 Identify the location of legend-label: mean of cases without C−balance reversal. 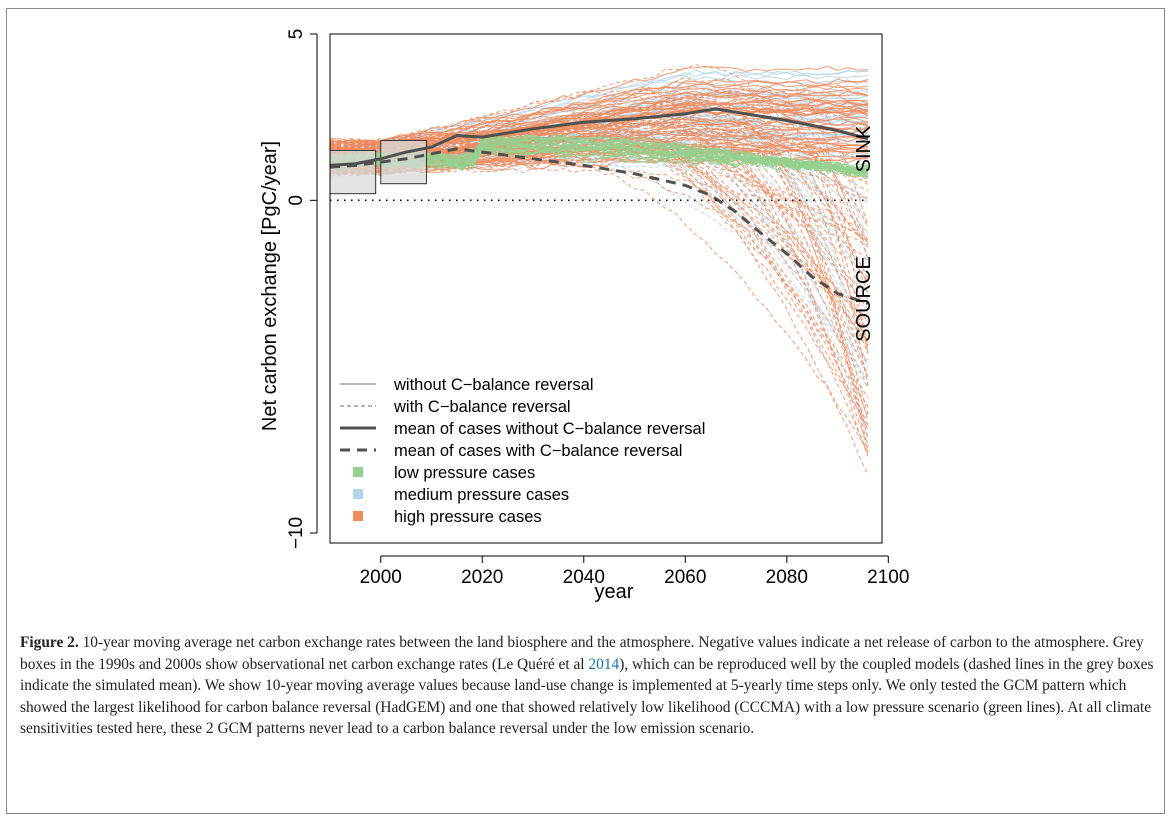
(549, 429).